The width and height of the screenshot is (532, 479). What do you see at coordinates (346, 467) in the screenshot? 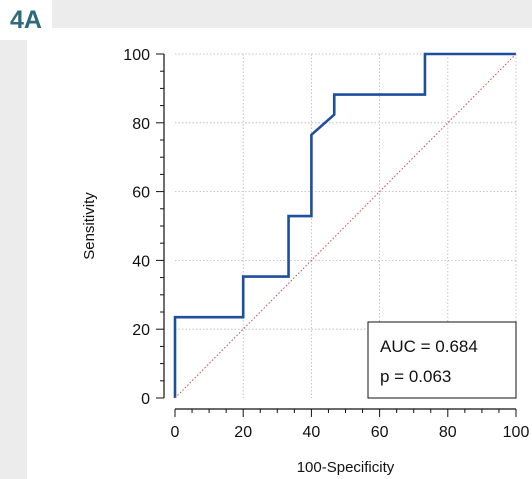
I see `x-axis-label: 100-Specificity` at bounding box center [346, 467].